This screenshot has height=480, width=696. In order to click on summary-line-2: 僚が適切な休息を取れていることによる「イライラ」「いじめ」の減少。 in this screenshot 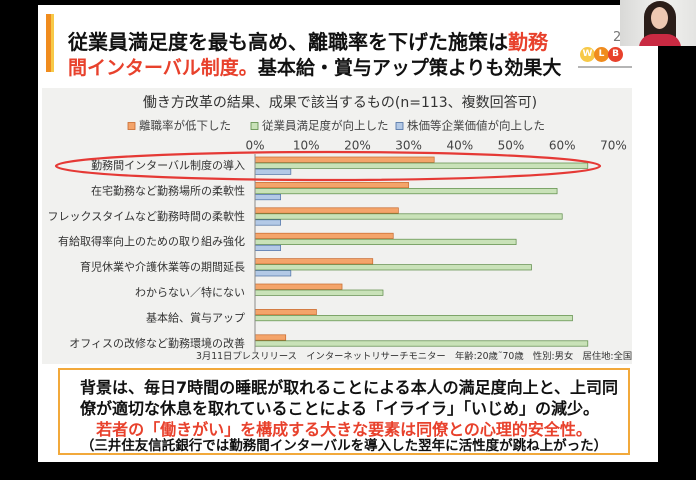, I will do `click(340, 408)`.